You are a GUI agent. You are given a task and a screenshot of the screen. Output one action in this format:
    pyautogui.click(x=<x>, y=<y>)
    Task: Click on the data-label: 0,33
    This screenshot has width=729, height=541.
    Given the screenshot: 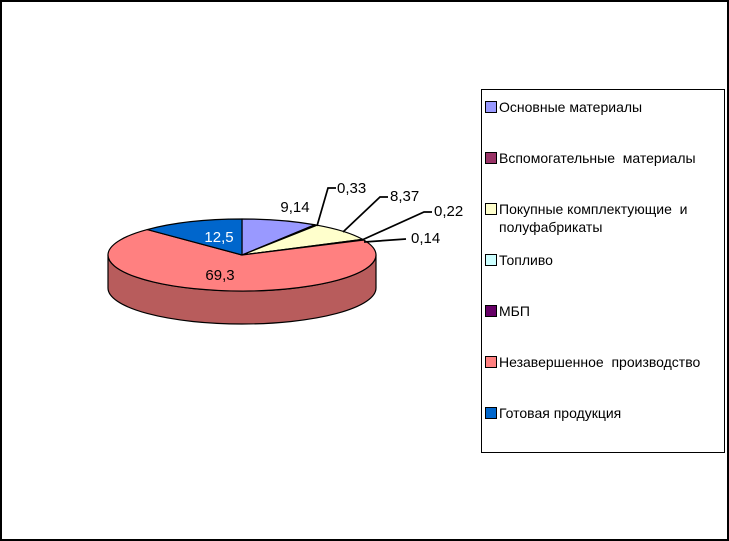 What is the action you would take?
    pyautogui.click(x=351, y=188)
    